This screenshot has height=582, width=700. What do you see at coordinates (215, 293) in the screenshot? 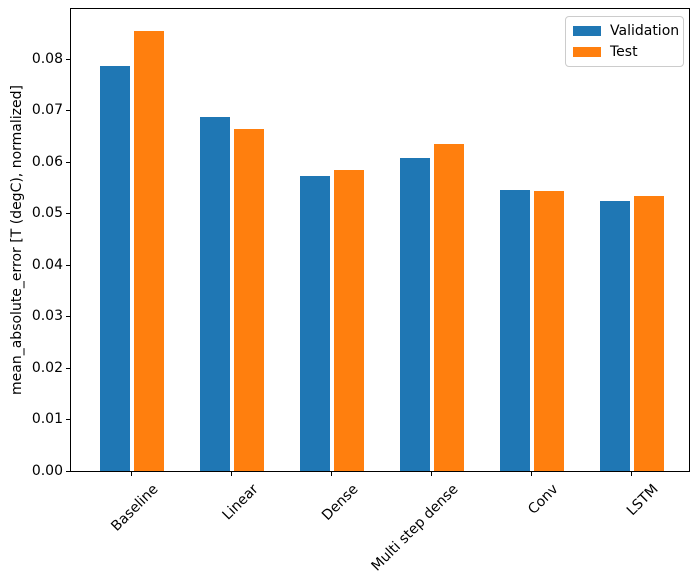
I see `bar-validation-linear` at bounding box center [215, 293].